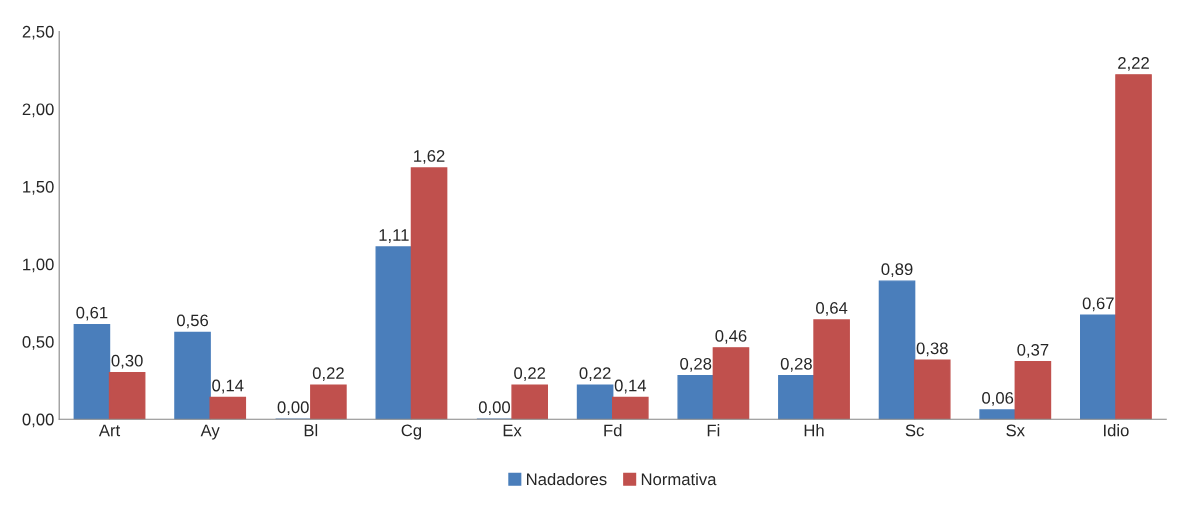 This screenshot has width=1184, height=524. Describe the element at coordinates (914, 430) in the screenshot. I see `x-tick-label: Sc` at that location.